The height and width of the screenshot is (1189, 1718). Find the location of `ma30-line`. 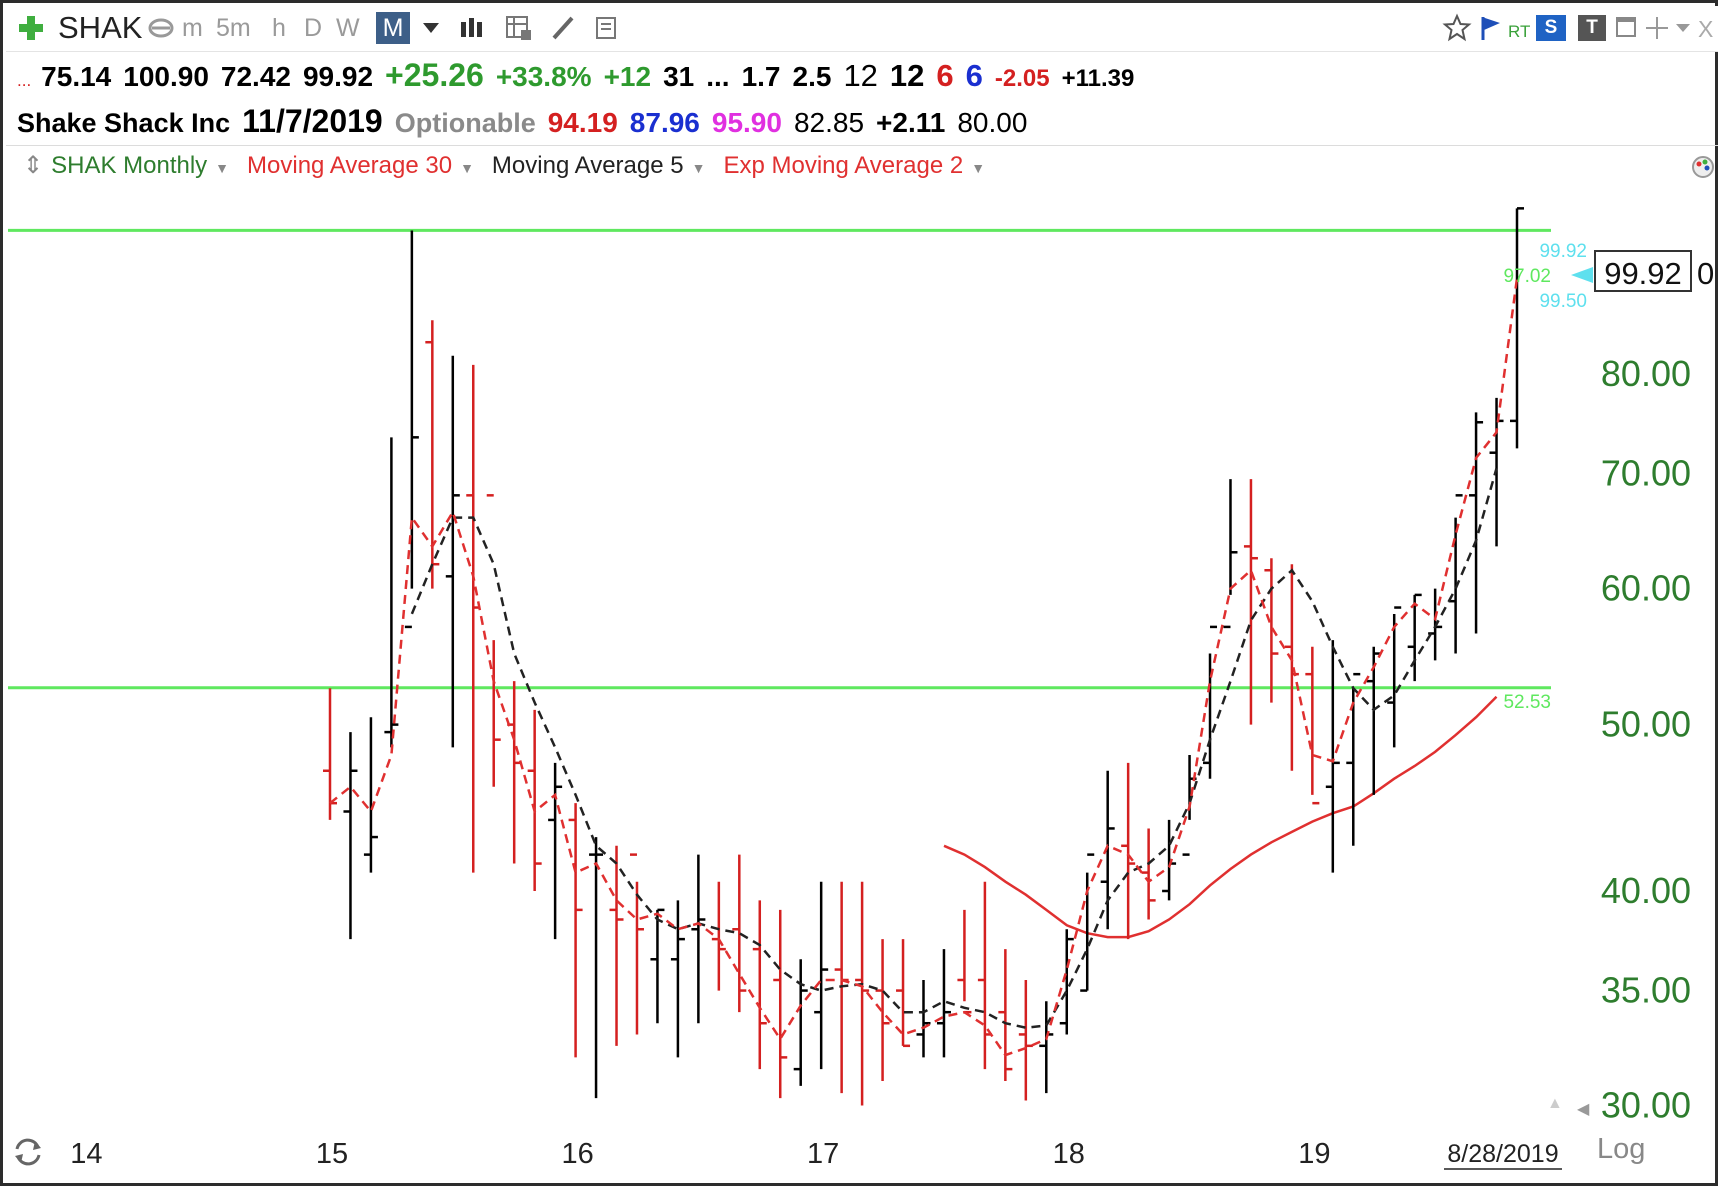

ma30-line is located at coordinates (1220, 817).